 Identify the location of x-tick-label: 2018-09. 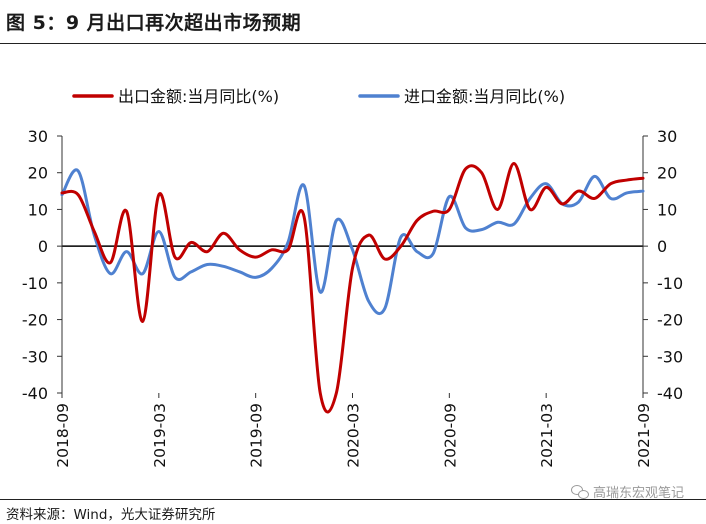
(63, 435).